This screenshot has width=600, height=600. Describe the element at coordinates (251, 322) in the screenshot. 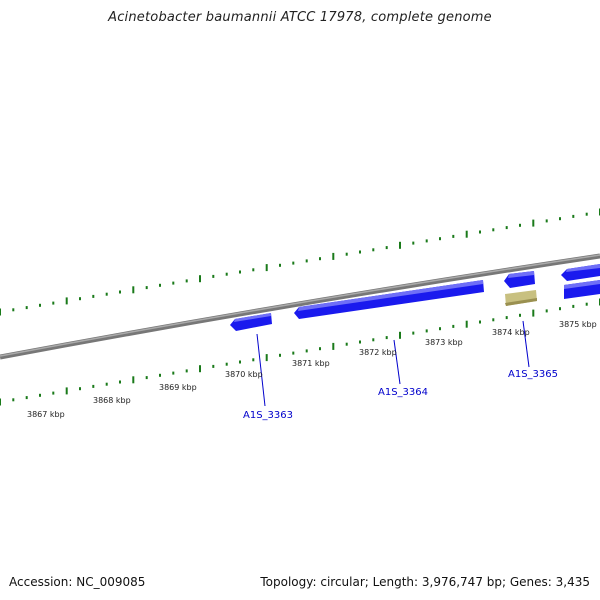

I see `gene-A1S_3363-arrow` at that location.